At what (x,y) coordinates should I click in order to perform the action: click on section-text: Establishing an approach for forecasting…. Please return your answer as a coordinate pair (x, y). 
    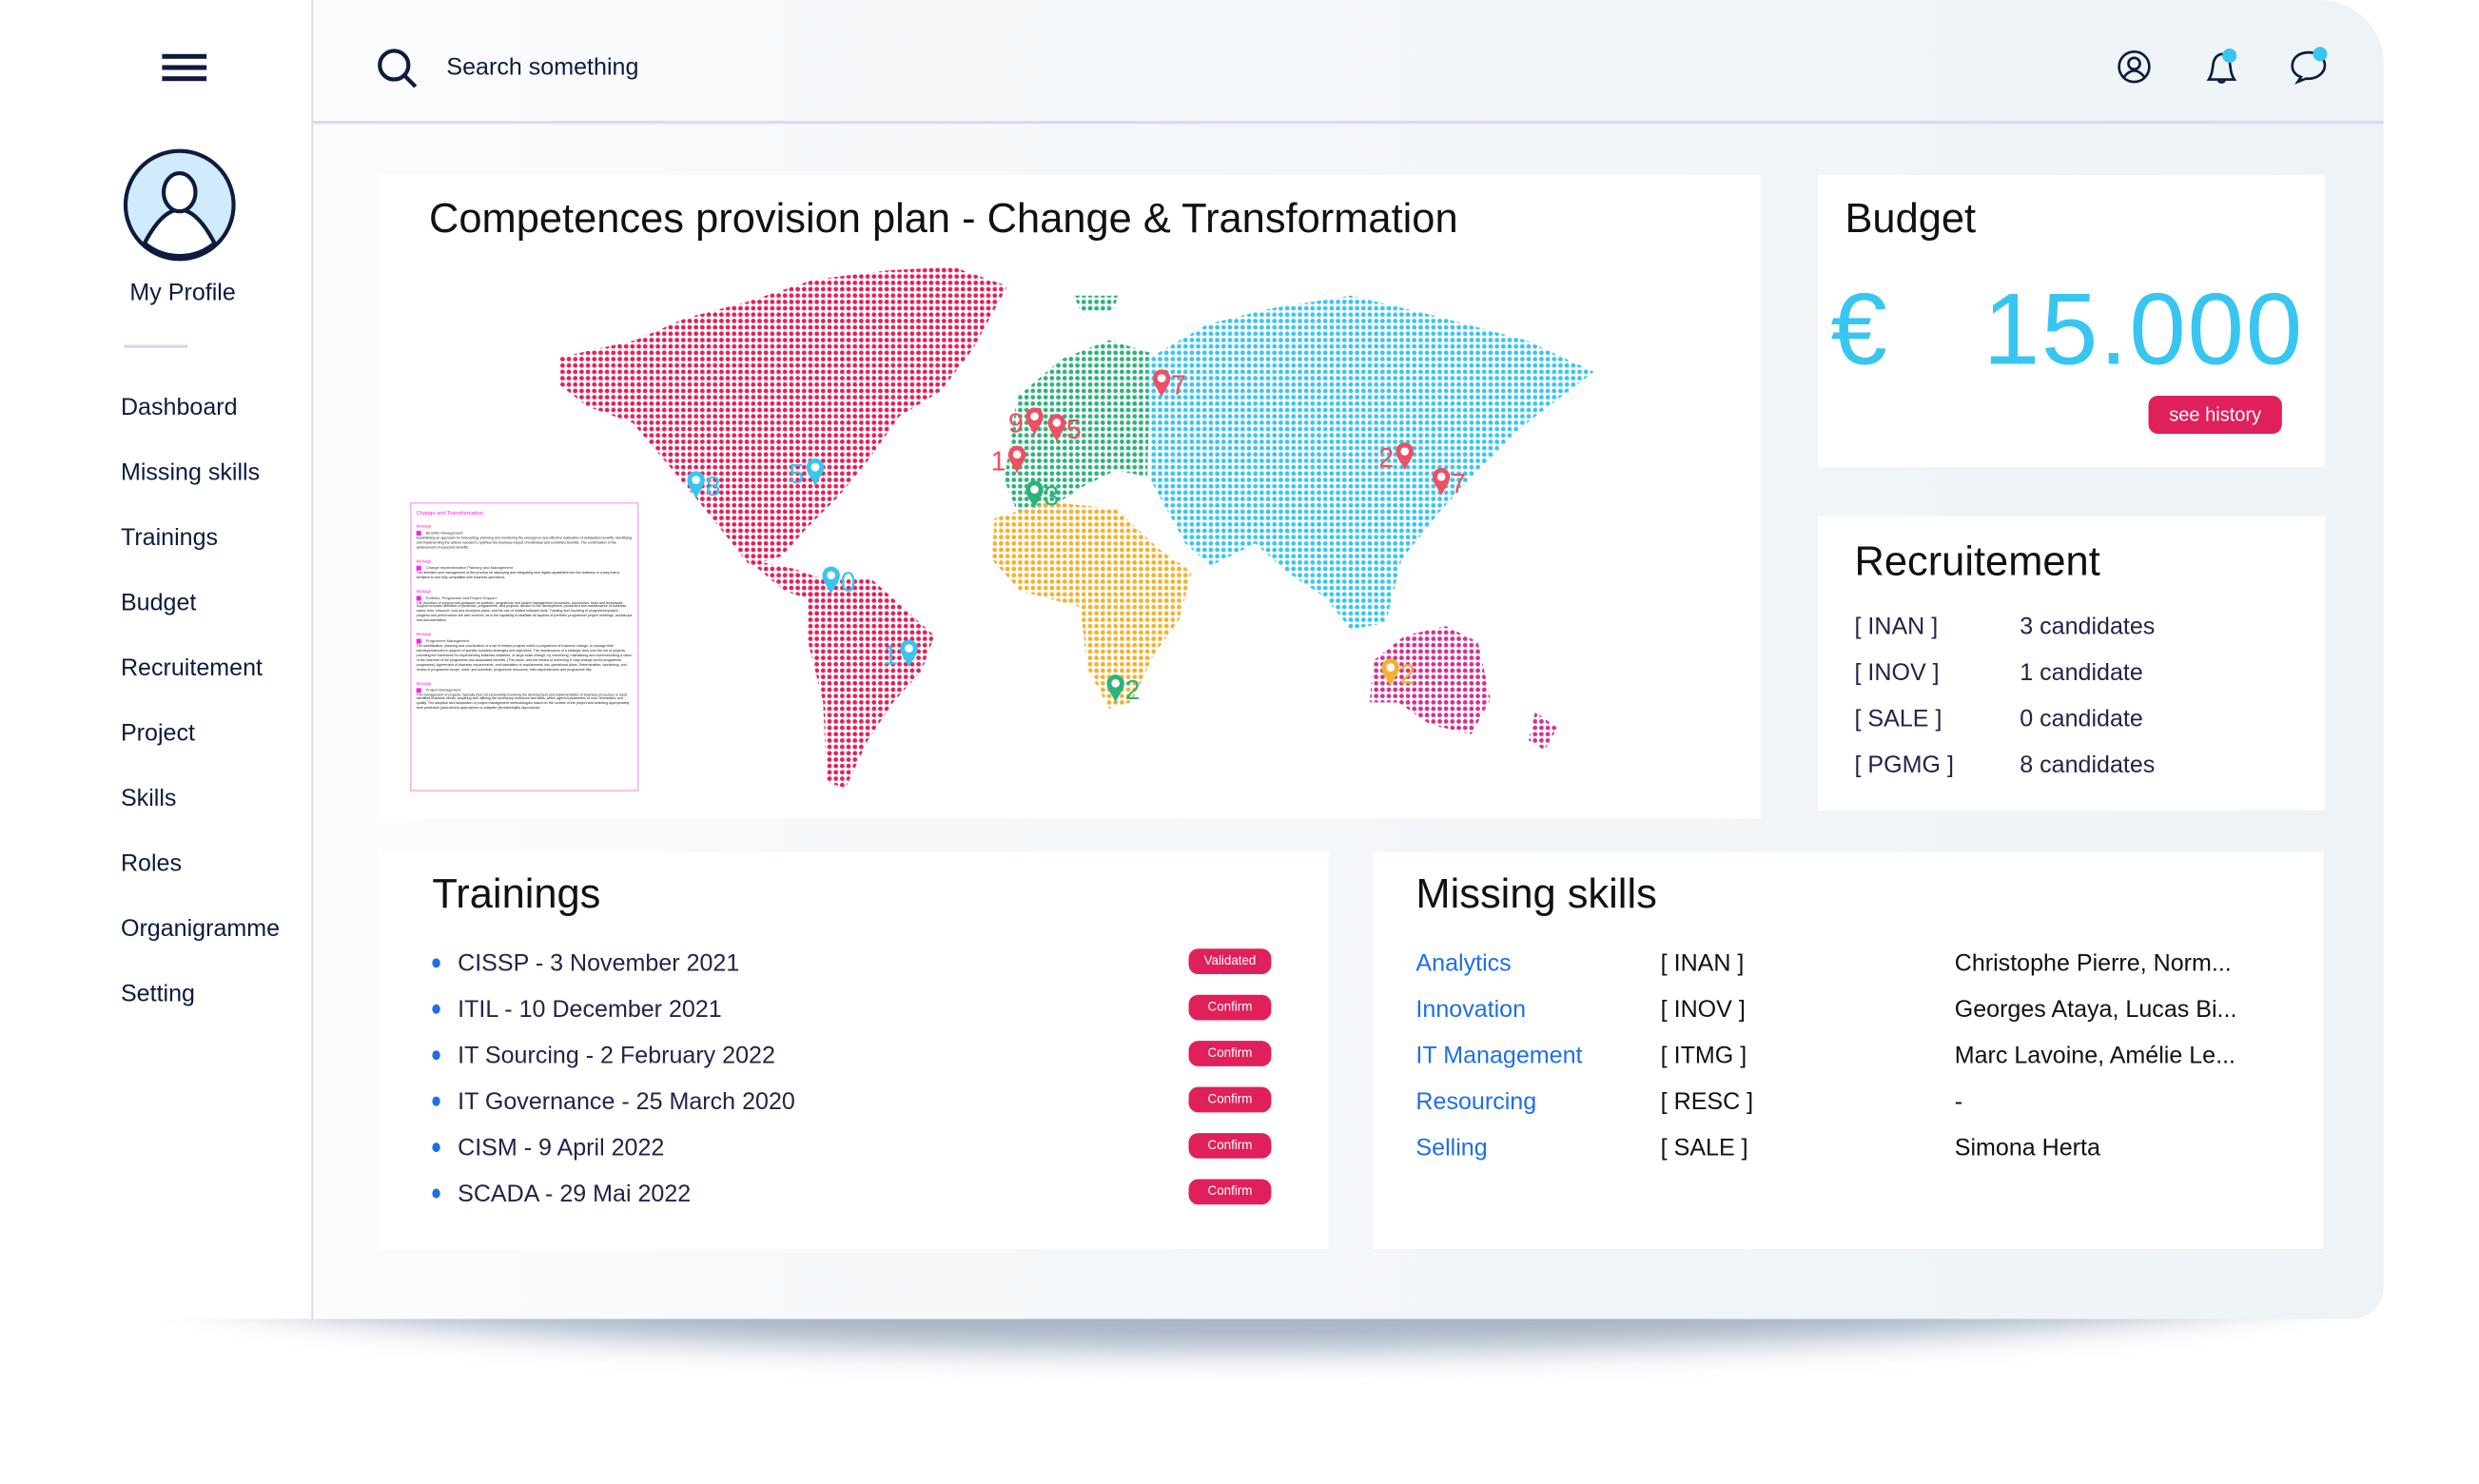
    Looking at the image, I should click on (524, 543).